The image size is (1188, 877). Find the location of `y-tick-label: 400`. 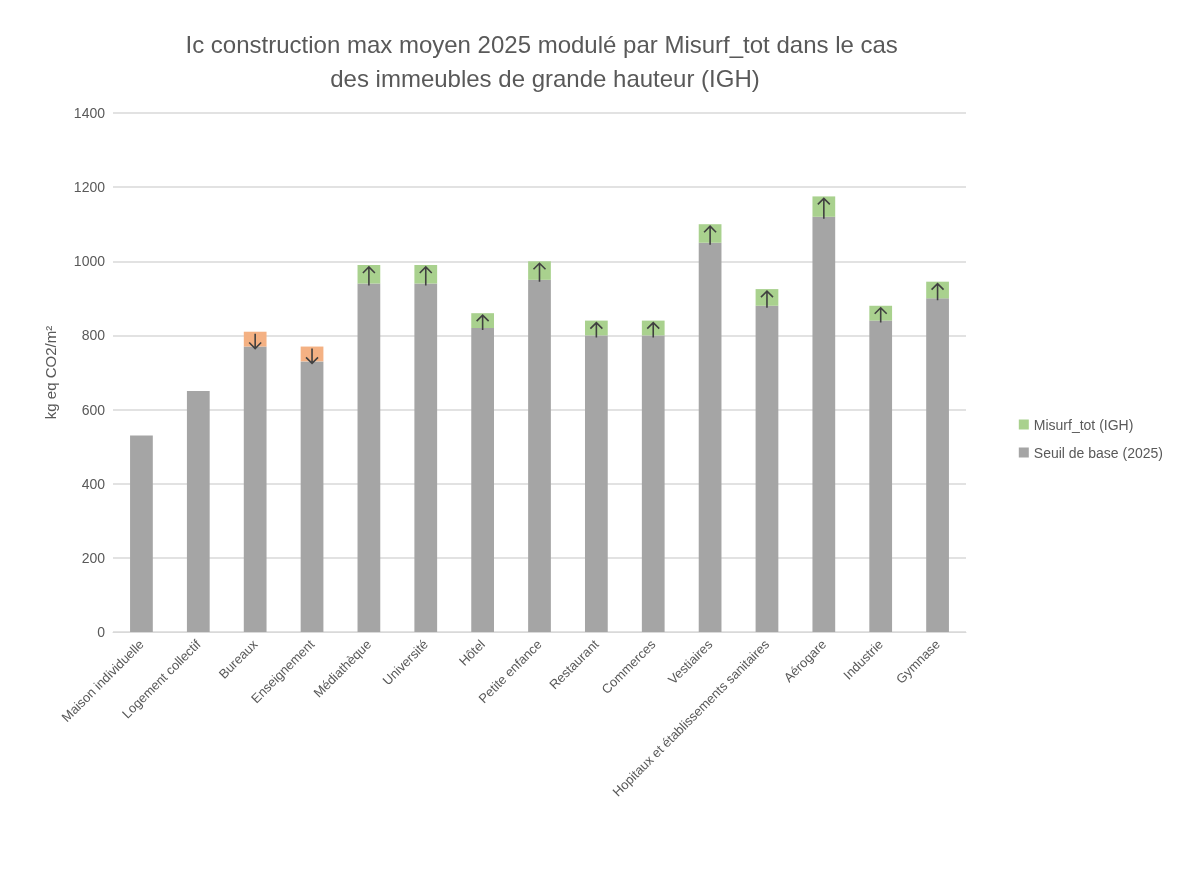

y-tick-label: 400 is located at coordinates (93, 483).